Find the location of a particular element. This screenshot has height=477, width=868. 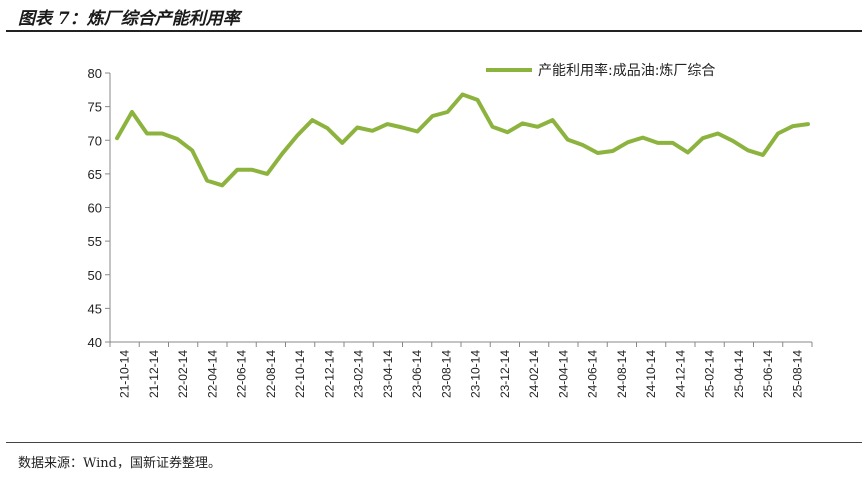

y-tick-label: 50 is located at coordinates (95, 275).